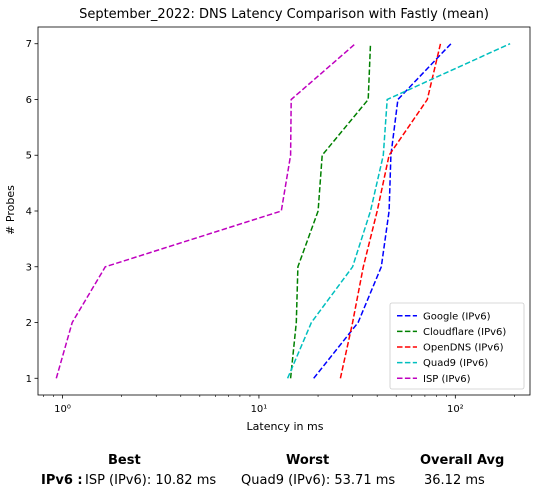 The height and width of the screenshot is (494, 541). Describe the element at coordinates (10, 210) in the screenshot. I see `y-axis-label: # Probes` at that location.